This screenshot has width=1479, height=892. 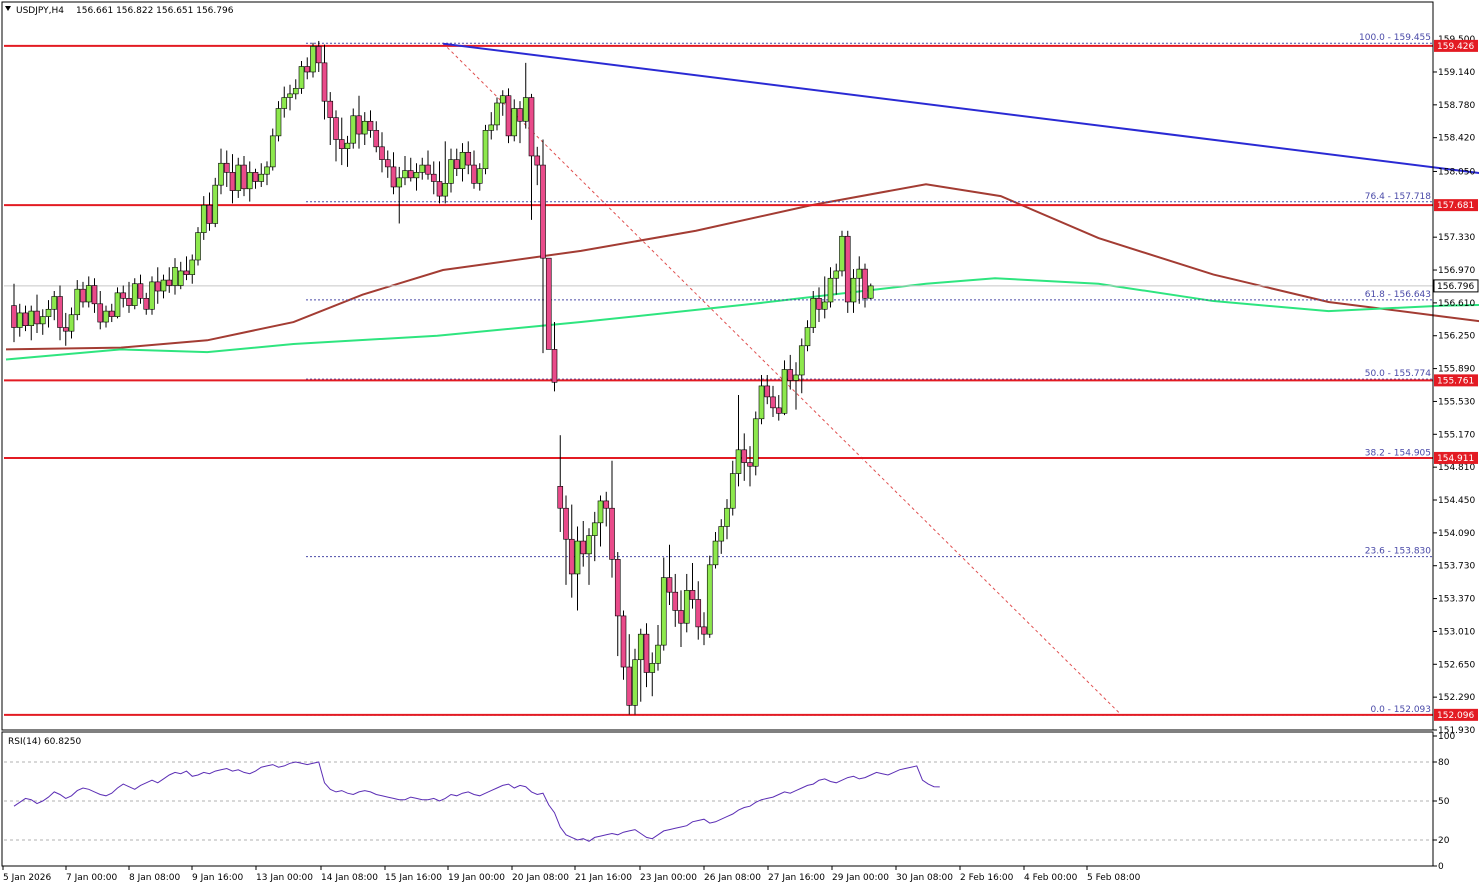 What do you see at coordinates (476, 801) in the screenshot?
I see `rsi-line` at bounding box center [476, 801].